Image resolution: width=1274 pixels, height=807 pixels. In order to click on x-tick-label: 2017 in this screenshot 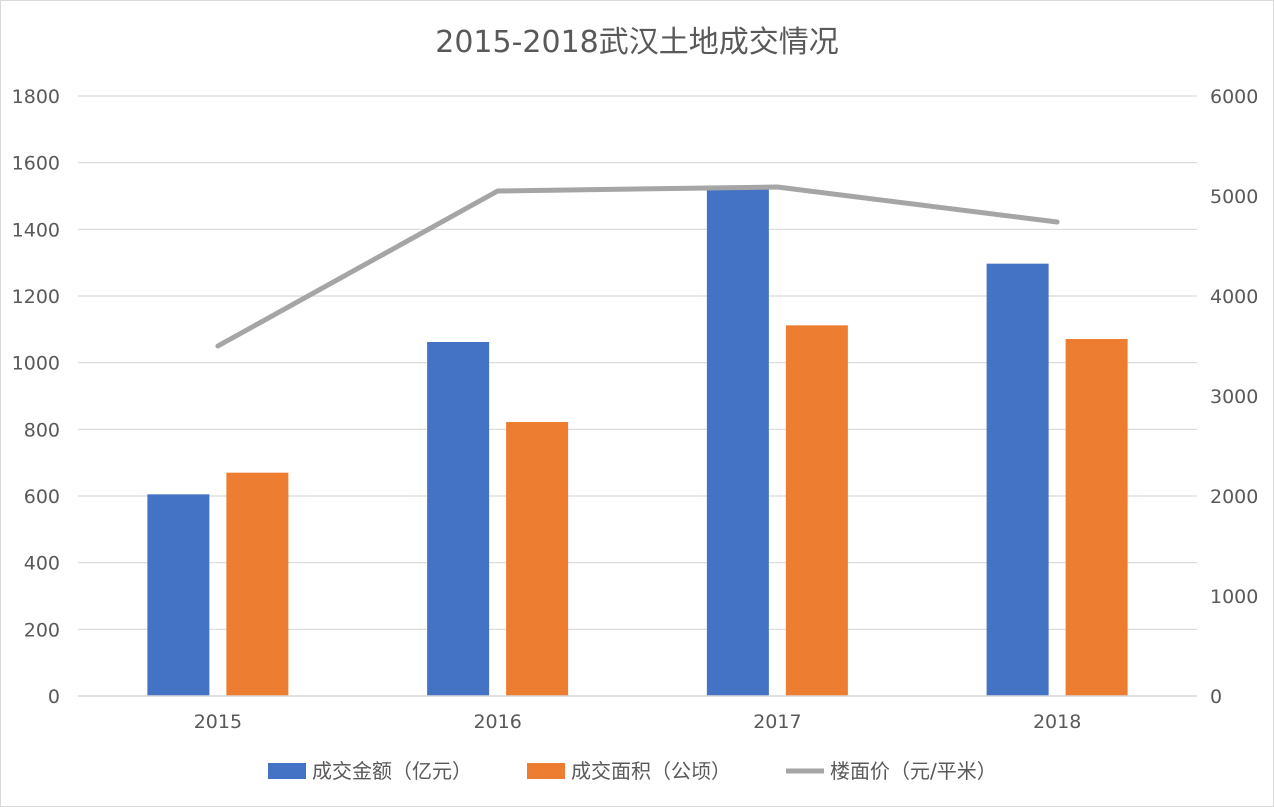, I will do `click(777, 722)`.